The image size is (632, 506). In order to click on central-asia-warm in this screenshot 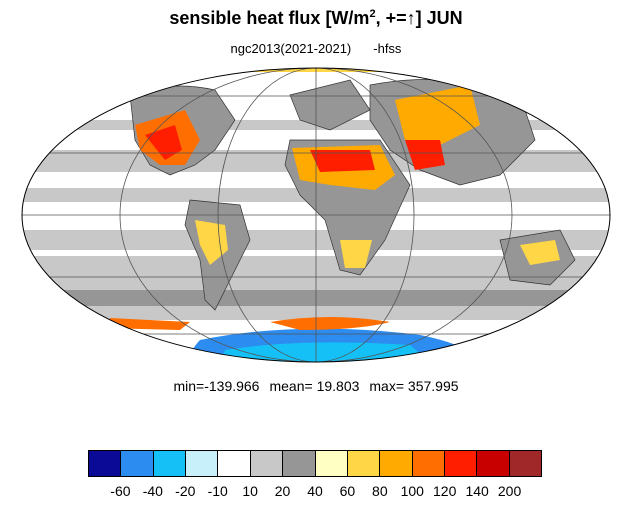, I will do `click(437, 115)`.